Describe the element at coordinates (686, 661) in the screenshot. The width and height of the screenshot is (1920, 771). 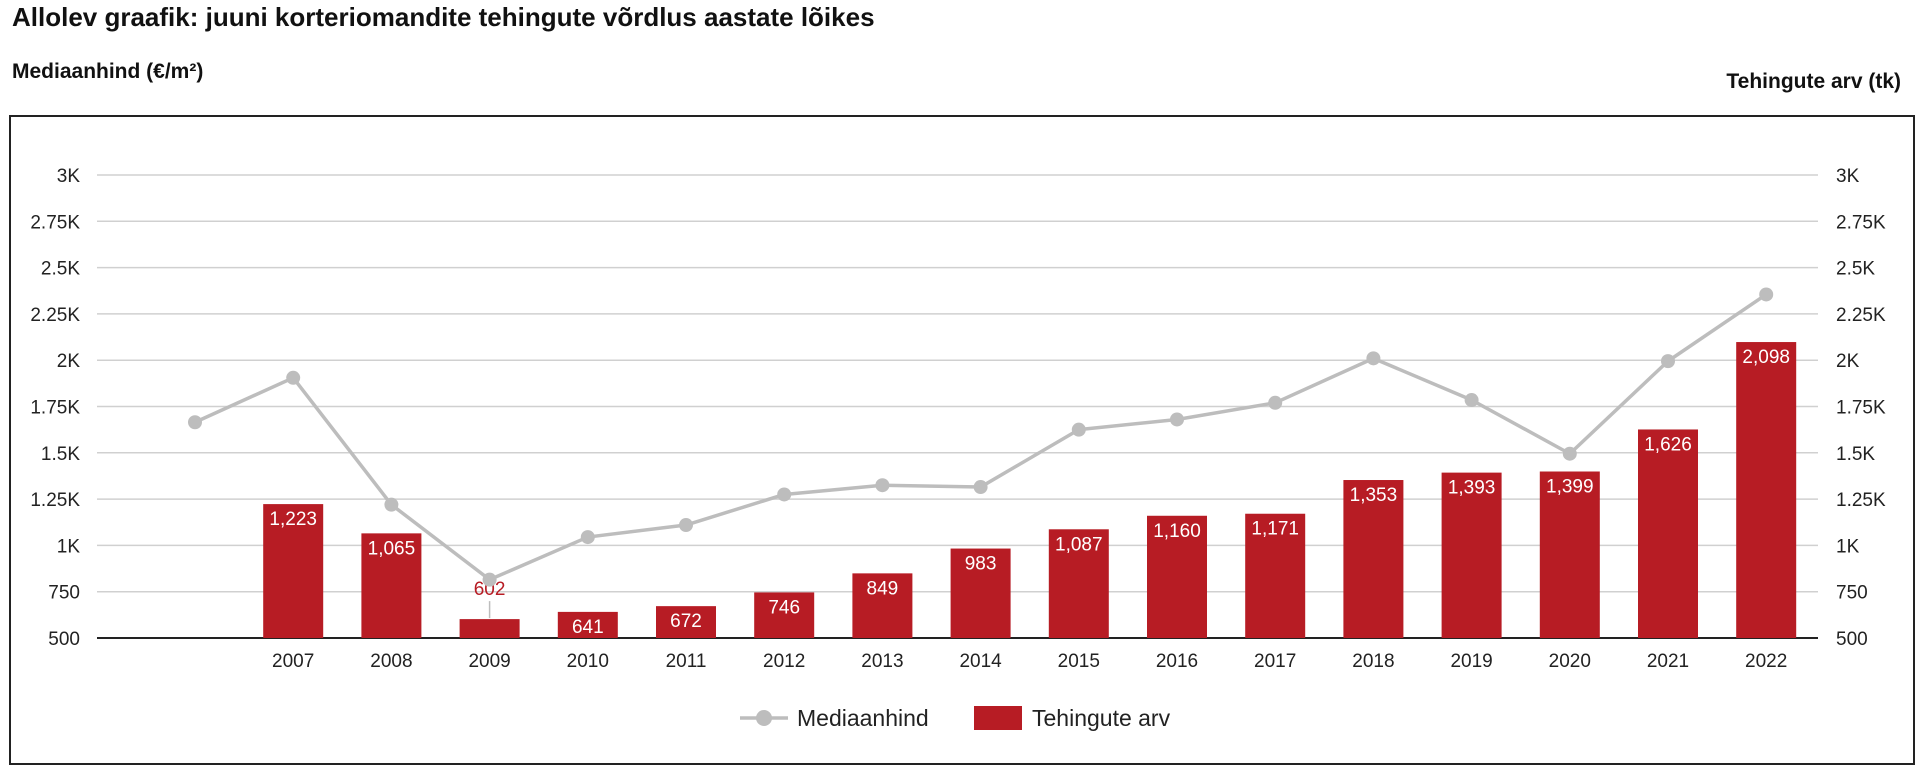
I see `x-tick-label: 2011` at that location.